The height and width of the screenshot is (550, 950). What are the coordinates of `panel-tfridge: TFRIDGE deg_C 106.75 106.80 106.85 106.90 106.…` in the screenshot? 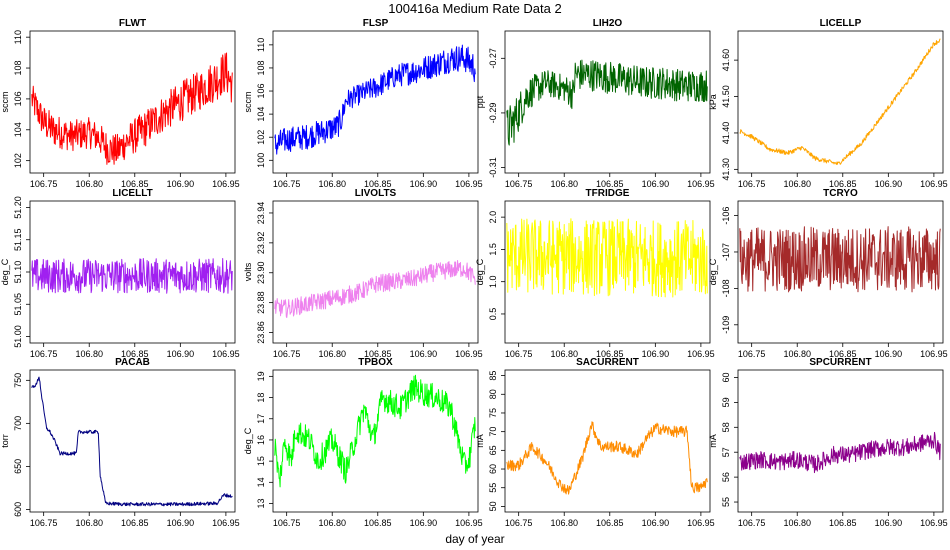 It's located at (595, 273).